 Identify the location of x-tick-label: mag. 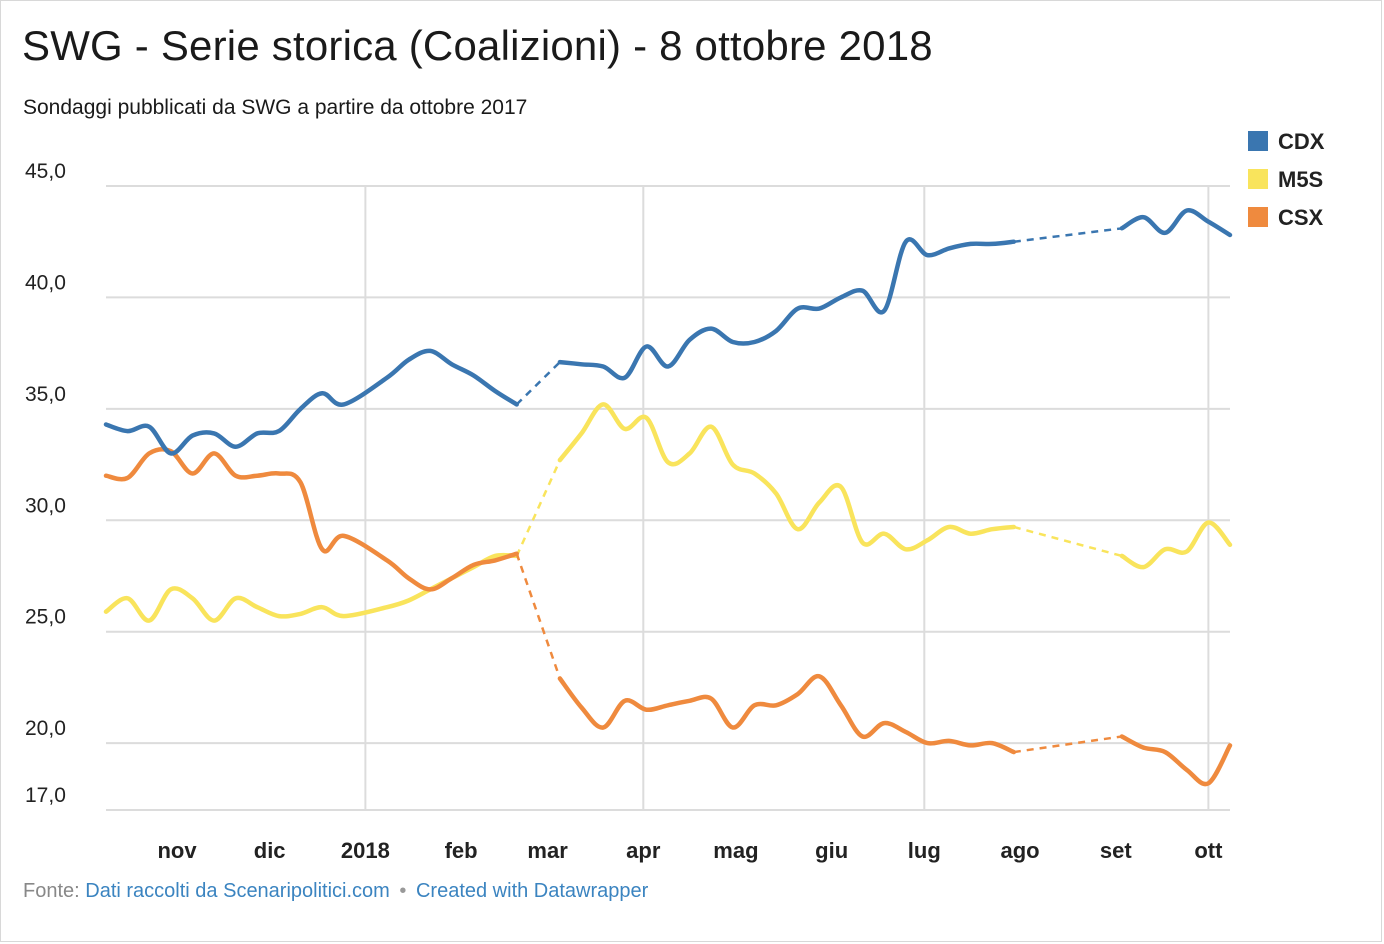
(735, 850).